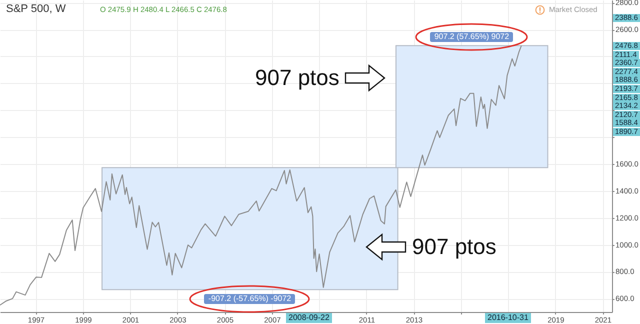 The height and width of the screenshot is (324, 640). Describe the element at coordinates (508, 318) in the screenshot. I see `text: 2016-10-31` at that location.